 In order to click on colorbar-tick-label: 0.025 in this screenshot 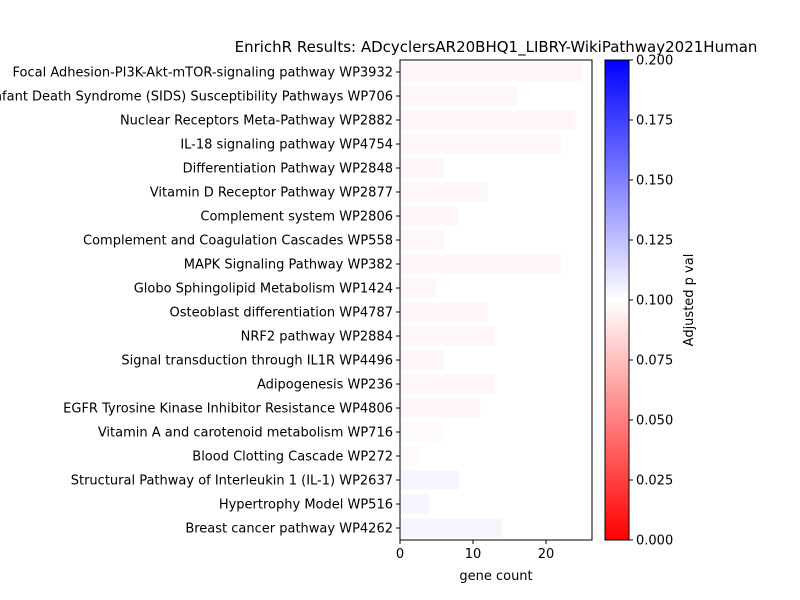, I will do `click(654, 481)`.